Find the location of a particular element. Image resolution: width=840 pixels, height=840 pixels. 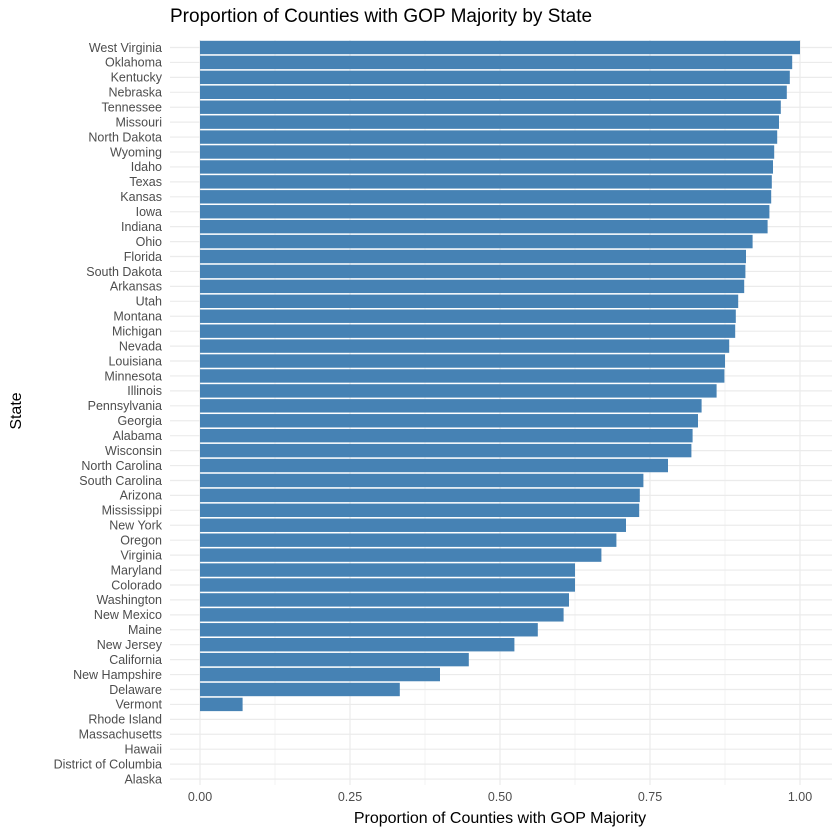

y-tick-label: Mississippi is located at coordinates (132, 511).